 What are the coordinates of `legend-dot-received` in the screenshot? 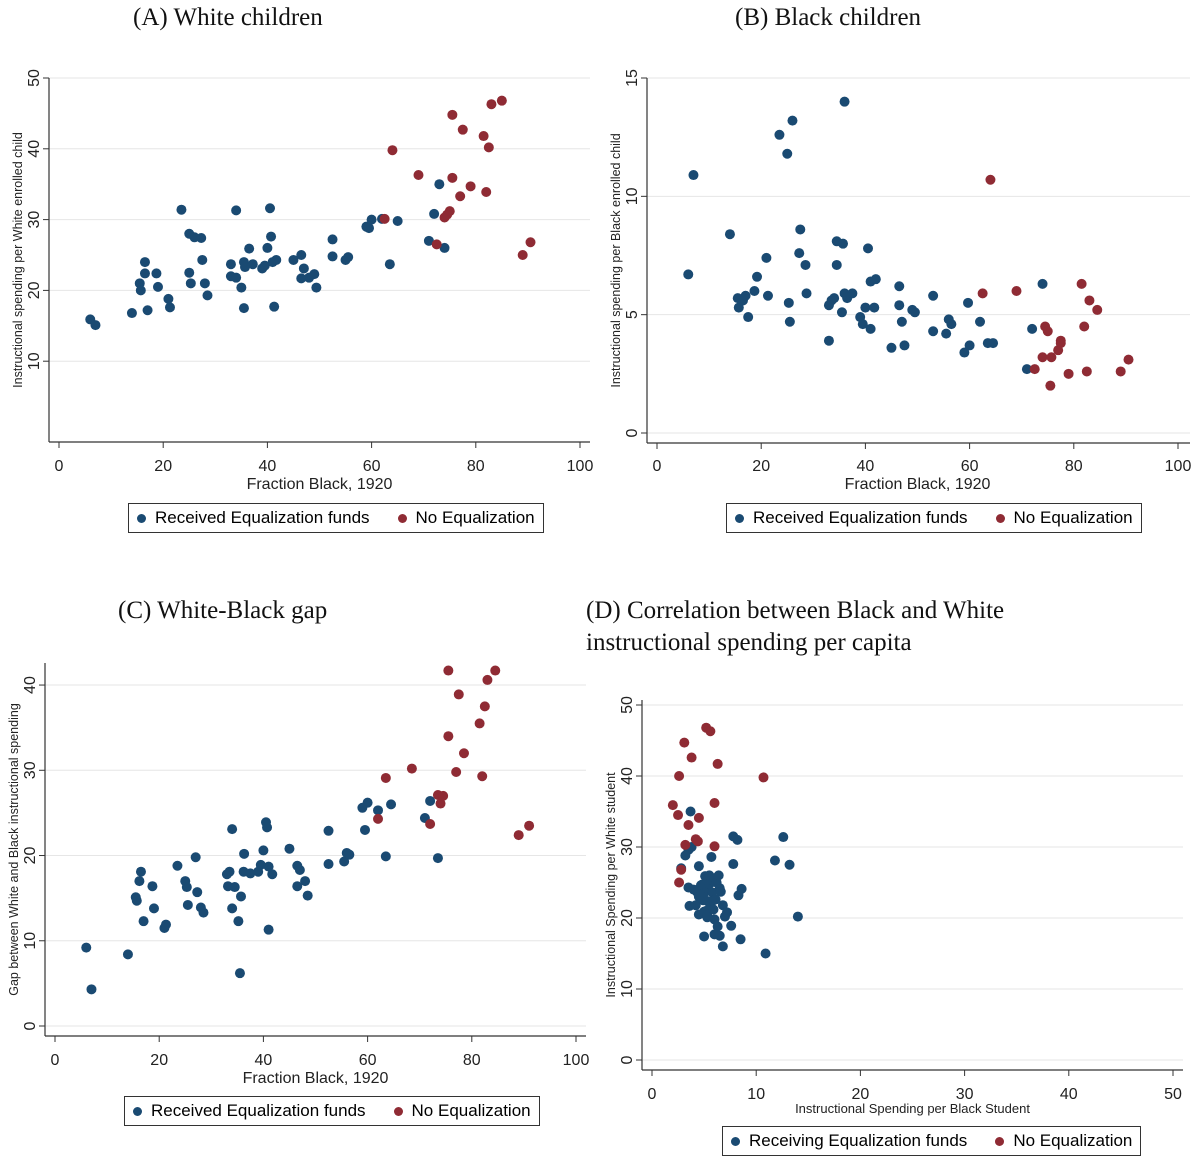 It's located at (735, 1141).